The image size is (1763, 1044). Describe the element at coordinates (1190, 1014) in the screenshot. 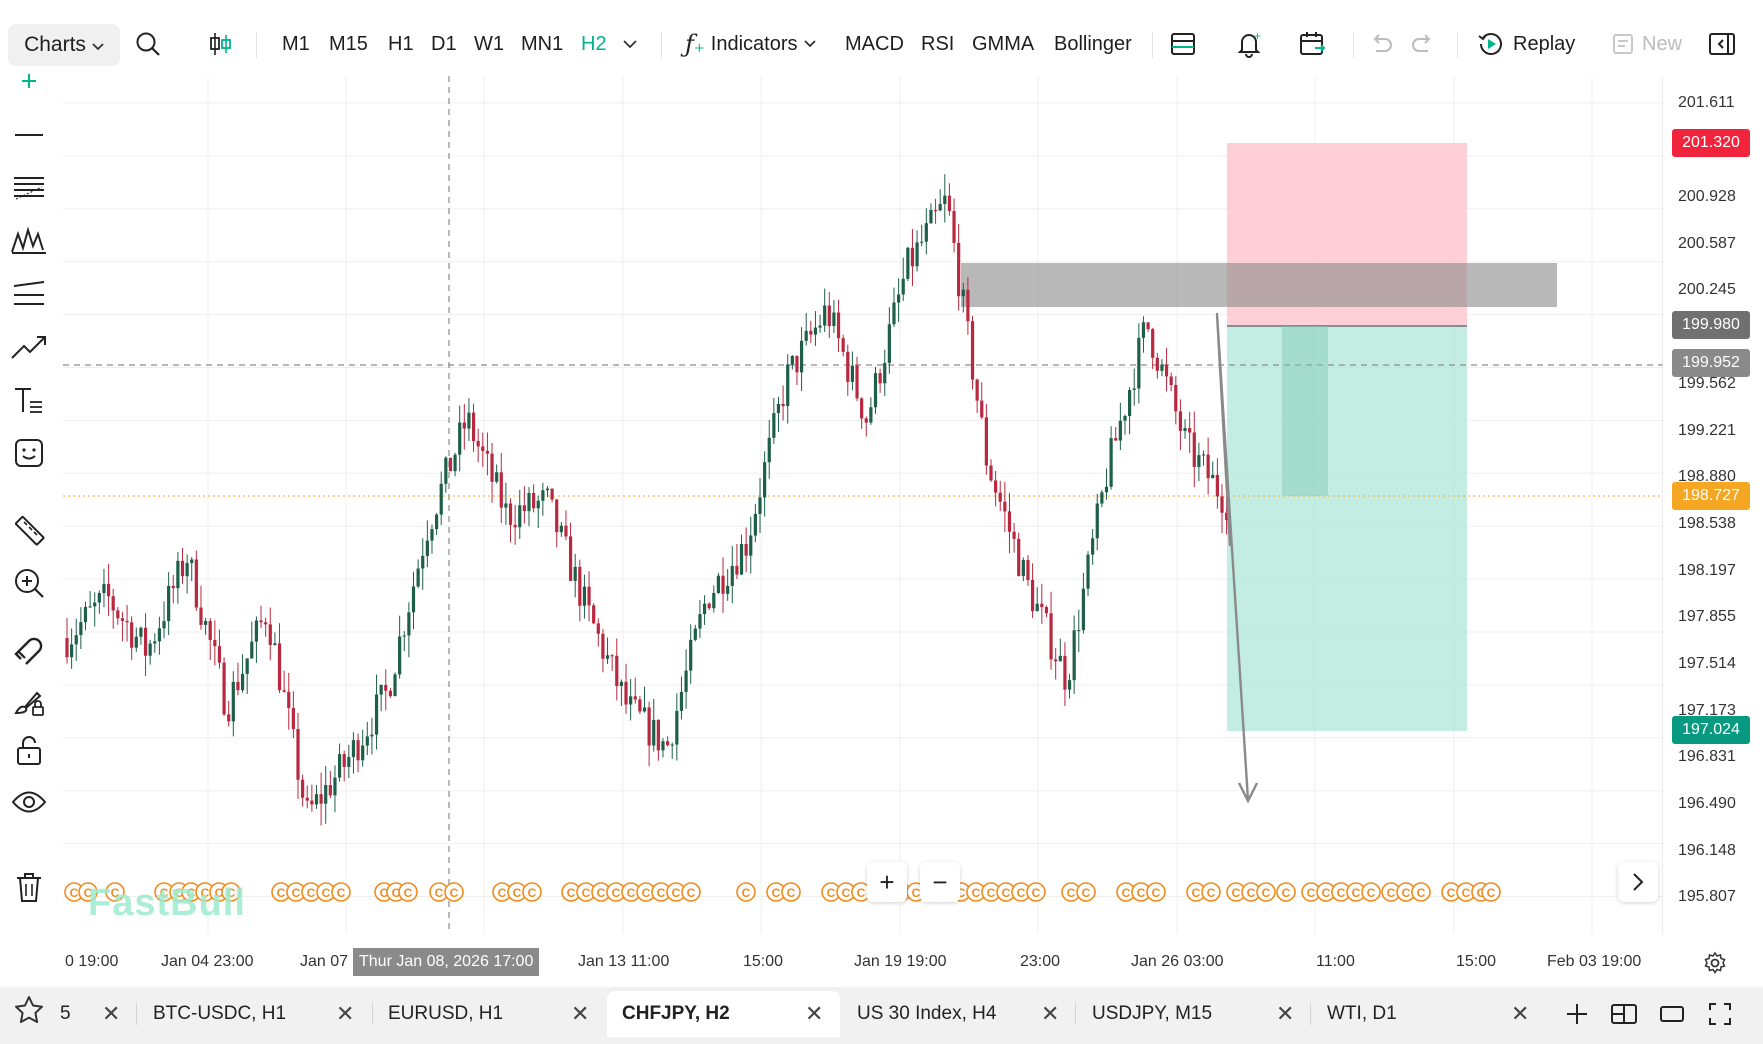

I see `chart-tab: USDJPY, M15 ✕` at that location.